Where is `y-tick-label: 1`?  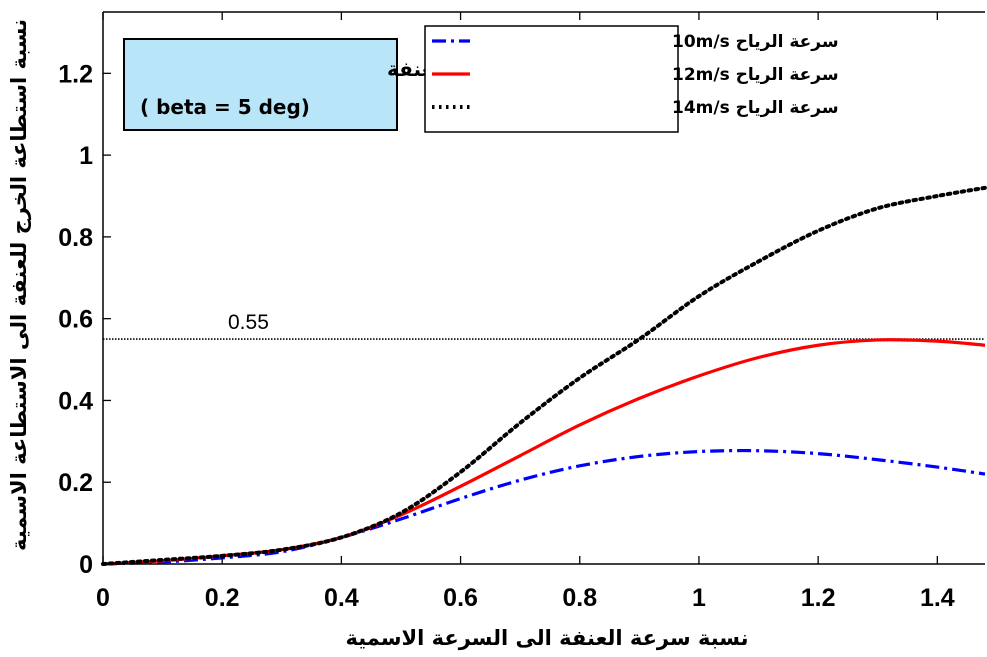
y-tick-label: 1 is located at coordinates (86, 156).